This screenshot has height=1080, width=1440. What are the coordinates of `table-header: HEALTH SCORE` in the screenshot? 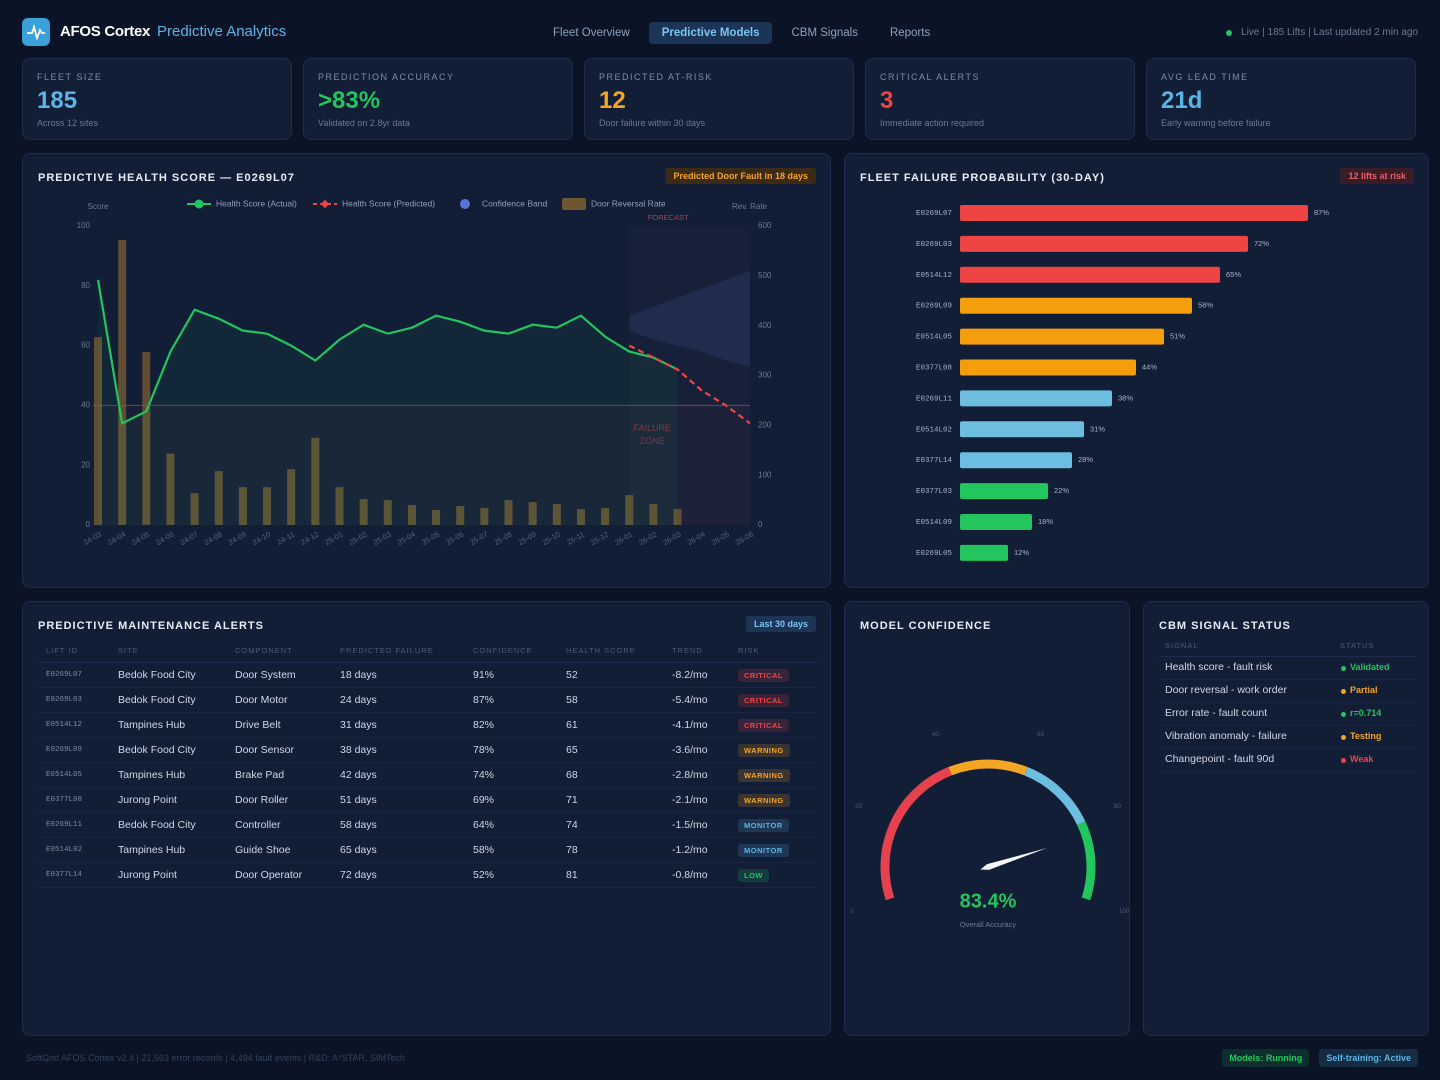 It's located at (601, 650).